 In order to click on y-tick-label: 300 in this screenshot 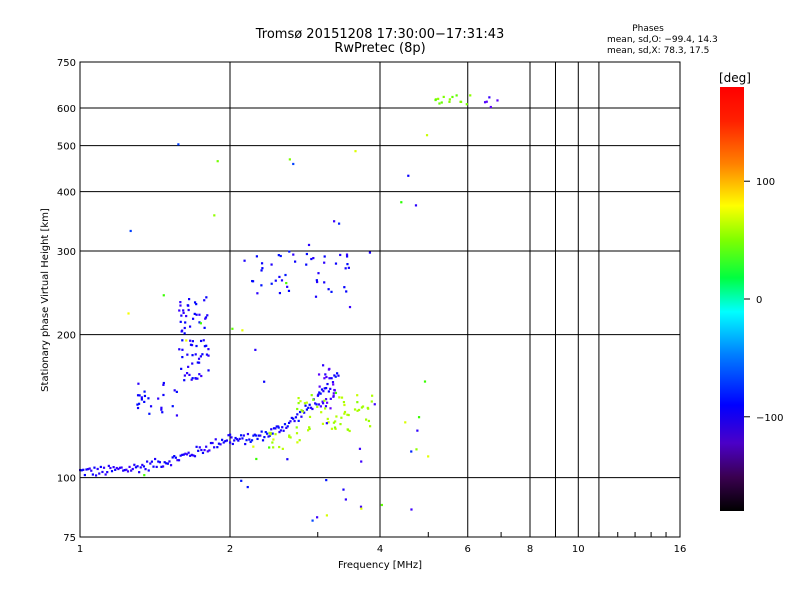, I will do `click(66, 252)`.